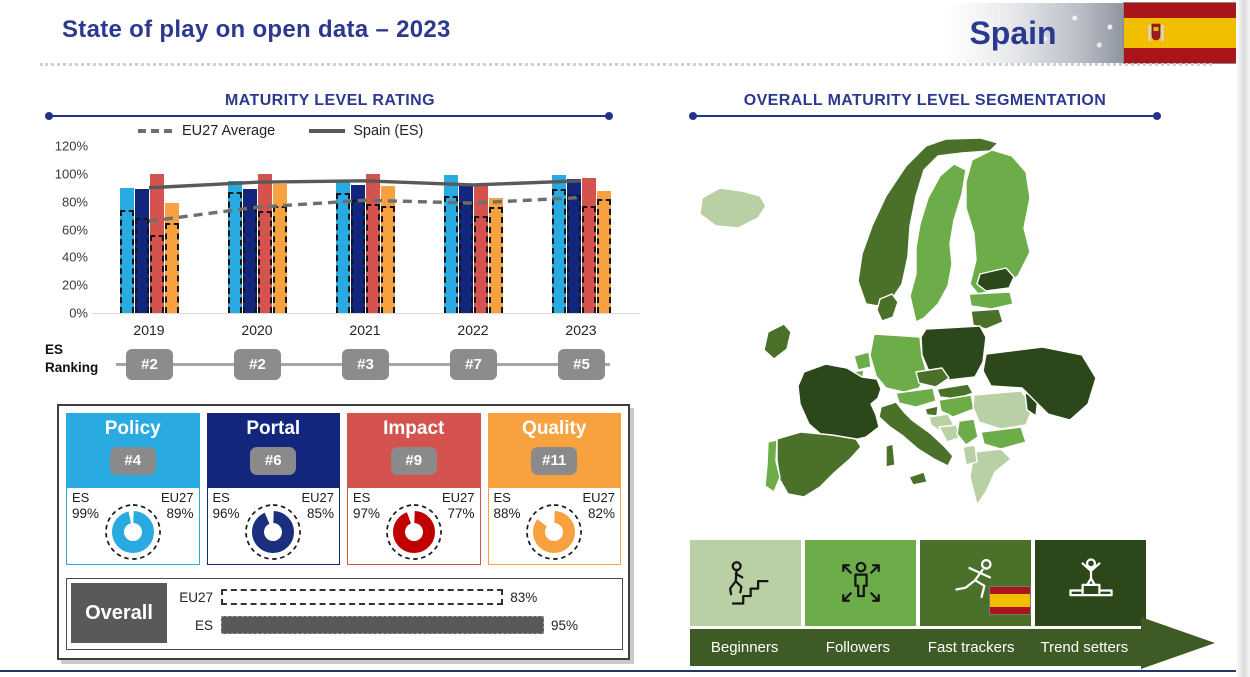 This screenshot has width=1250, height=677. Describe the element at coordinates (1084, 647) in the screenshot. I see `banner-label-trend-setters: Trend setters` at that location.